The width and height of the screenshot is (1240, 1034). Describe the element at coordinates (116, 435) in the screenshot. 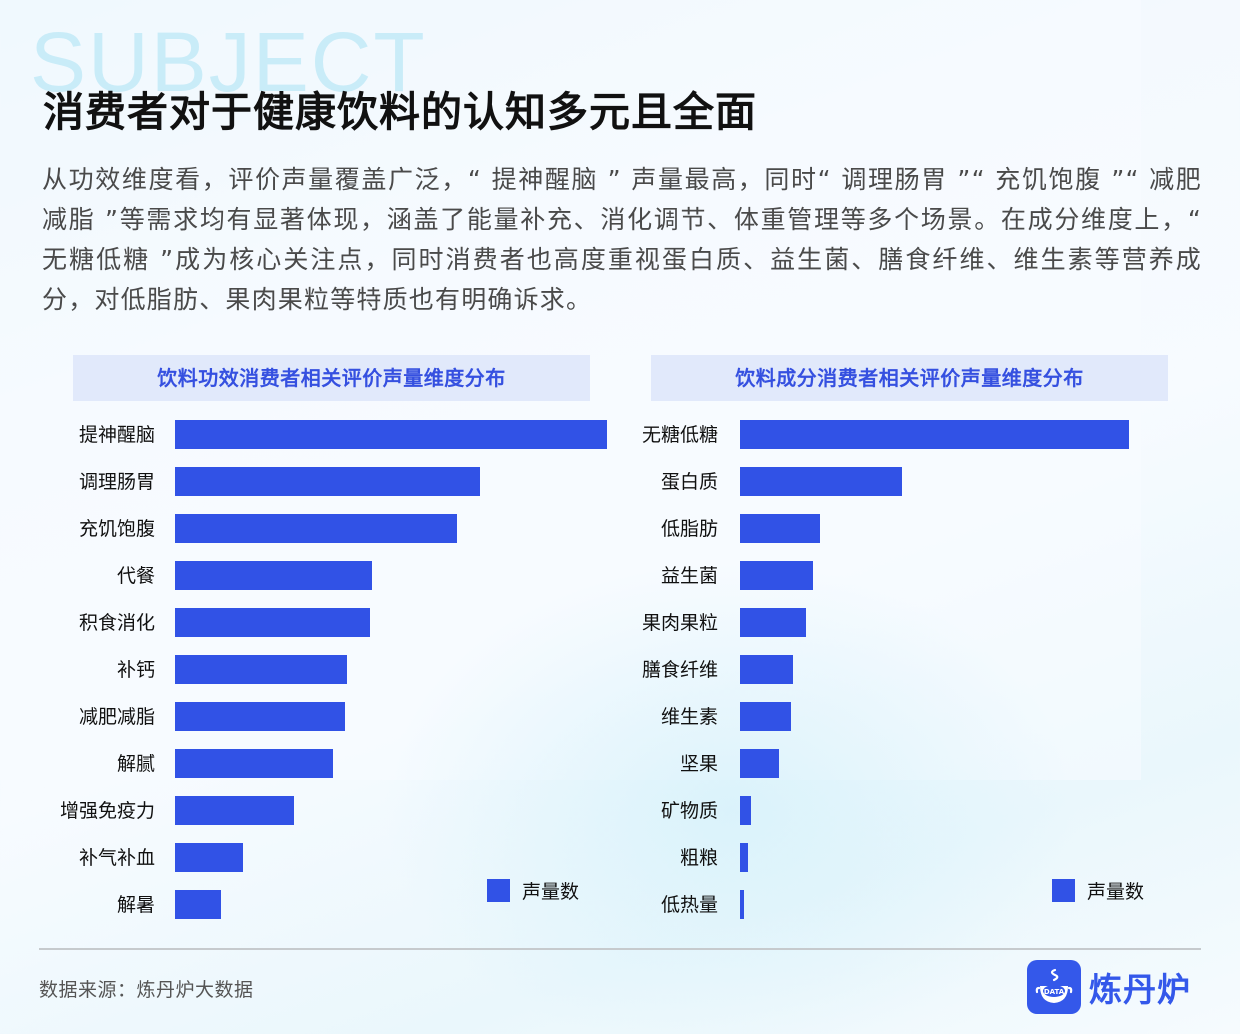

I see `bar-label: 提神醒脑` at that location.